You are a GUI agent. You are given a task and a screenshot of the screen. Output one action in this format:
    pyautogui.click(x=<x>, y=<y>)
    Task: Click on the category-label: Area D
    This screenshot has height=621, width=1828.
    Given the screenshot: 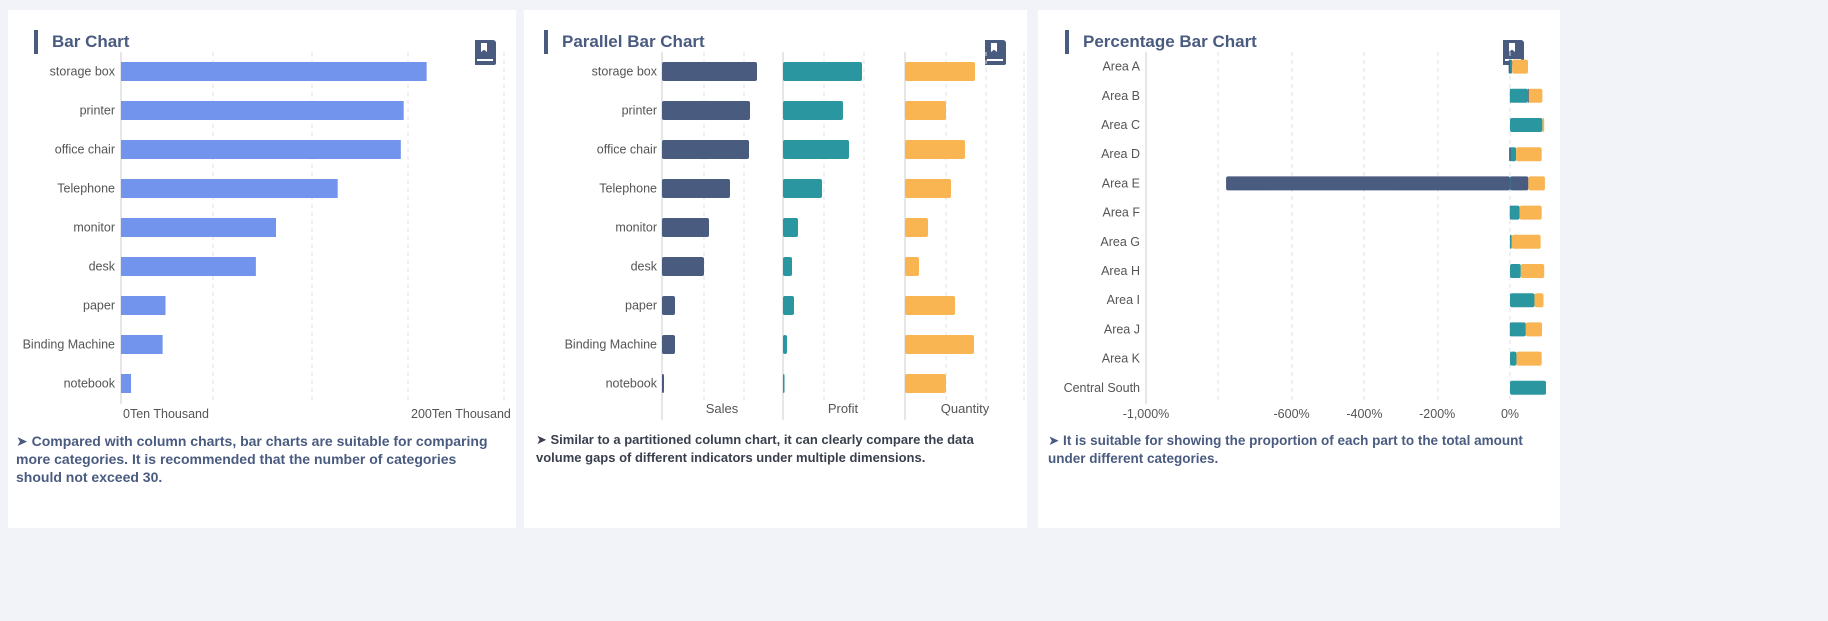 What is the action you would take?
    pyautogui.click(x=1120, y=154)
    